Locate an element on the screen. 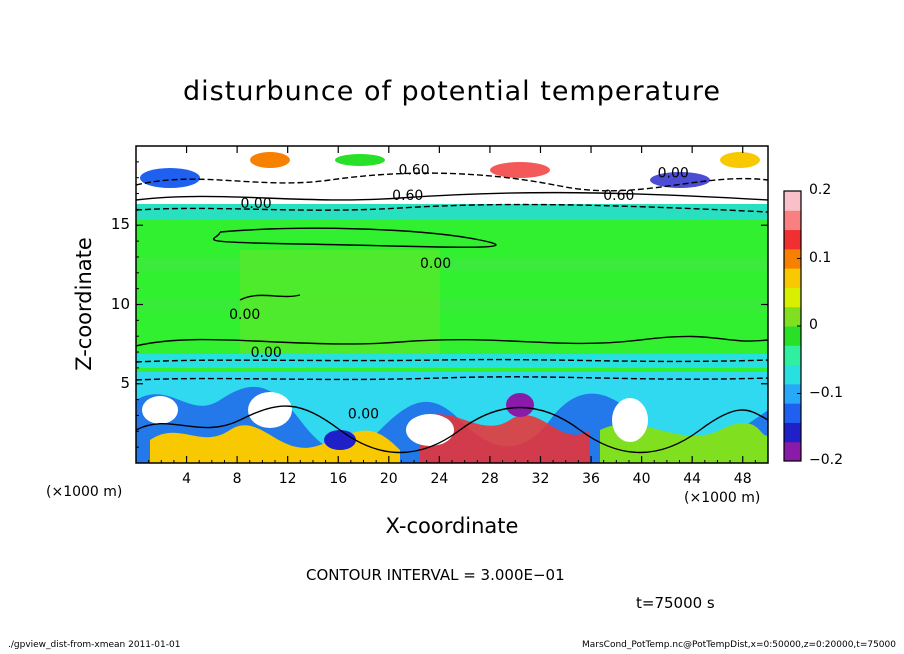 The height and width of the screenshot is (654, 904). contour-interval-label: CONTOUR INTERVAL = 3.000E−01 is located at coordinates (435, 575).